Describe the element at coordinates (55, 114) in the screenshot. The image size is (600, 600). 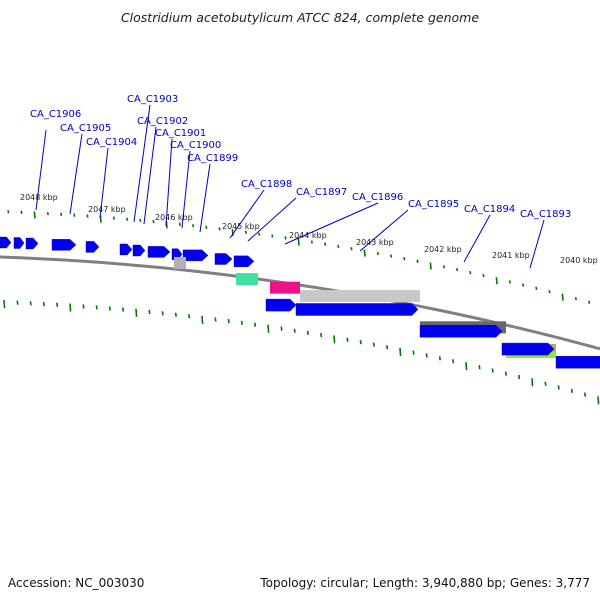
I see `gene-label: CA_C1906` at that location.